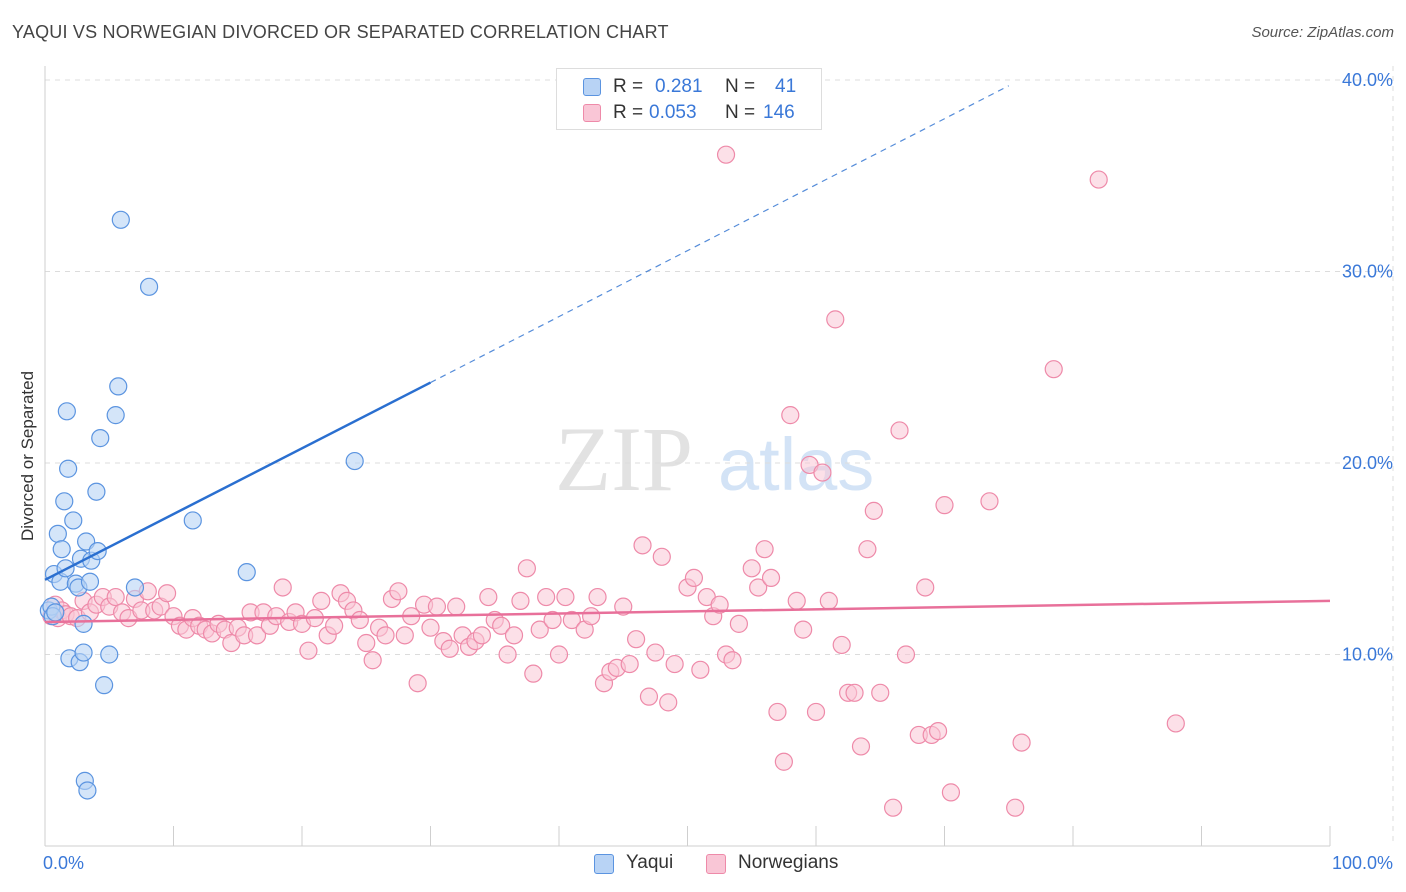 This screenshot has width=1406, height=892. What do you see at coordinates (714, 459) in the screenshot?
I see `watermark: ZIP atlas` at bounding box center [714, 459].